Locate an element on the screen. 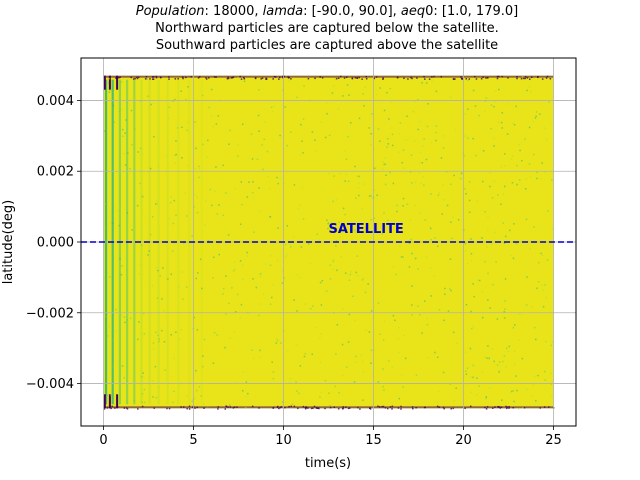 The width and height of the screenshot is (640, 480). title-lamda-value: : [-90.0, 90.0], is located at coordinates (352, 11).